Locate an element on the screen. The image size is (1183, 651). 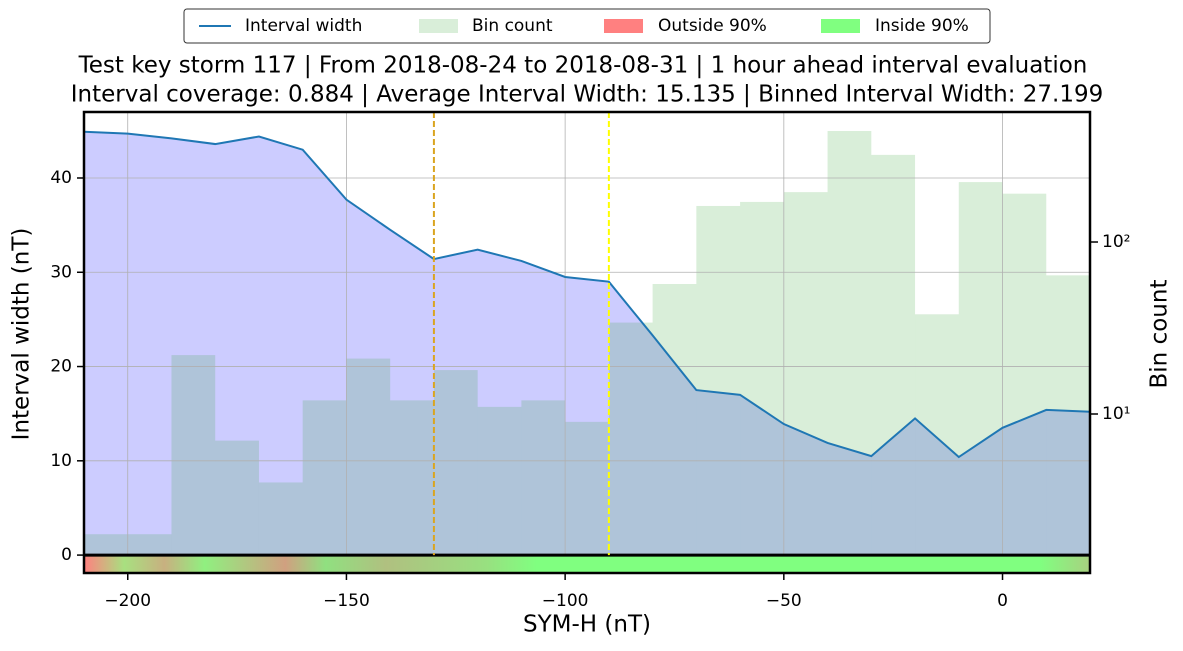
x-tick-label: −100 is located at coordinates (565, 601).